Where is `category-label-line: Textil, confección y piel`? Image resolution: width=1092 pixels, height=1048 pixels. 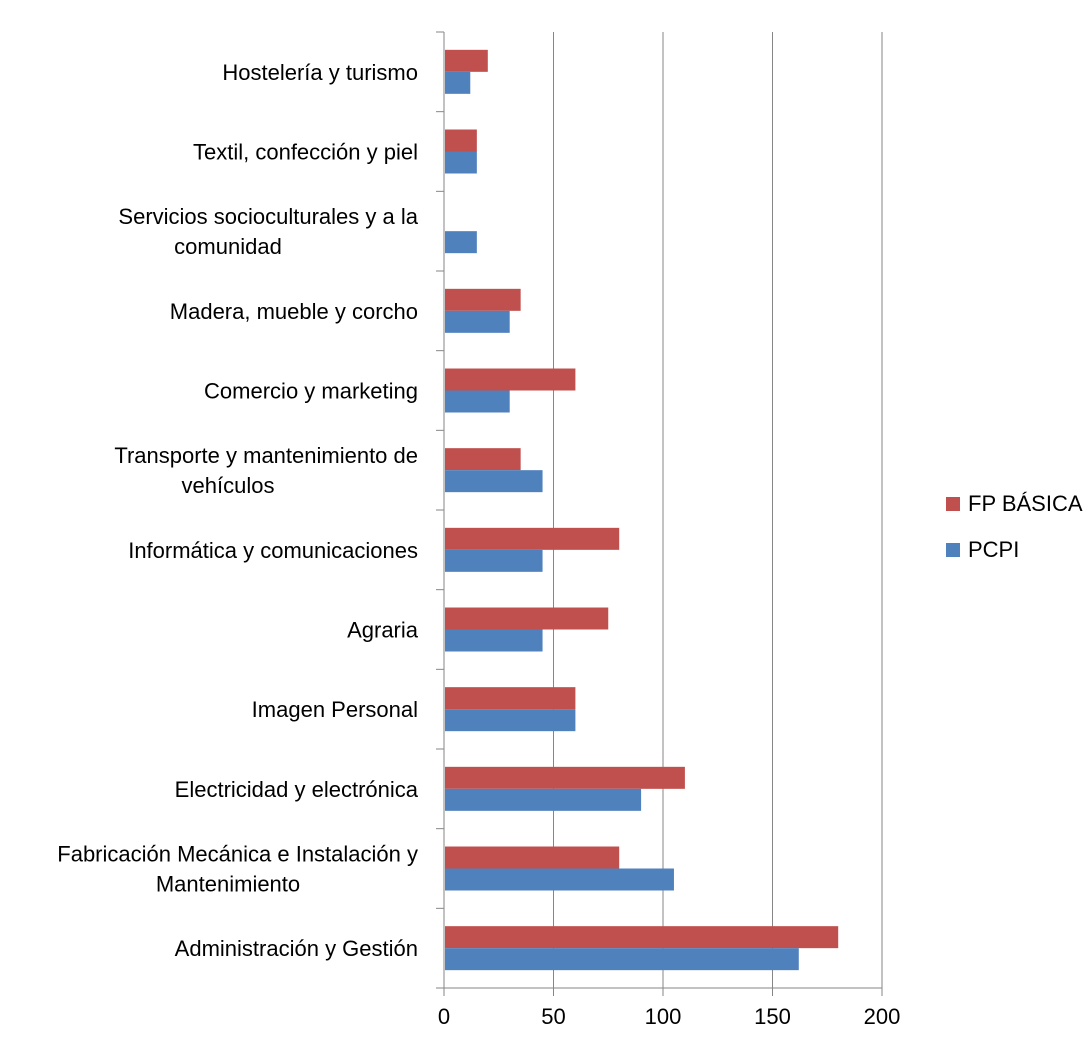 category-label-line: Textil, confección y piel is located at coordinates (305, 152).